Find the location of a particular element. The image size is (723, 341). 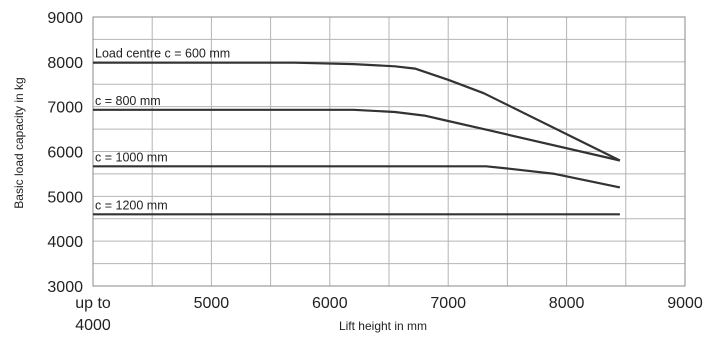

y-tick-label: 5000 is located at coordinates (65, 197).